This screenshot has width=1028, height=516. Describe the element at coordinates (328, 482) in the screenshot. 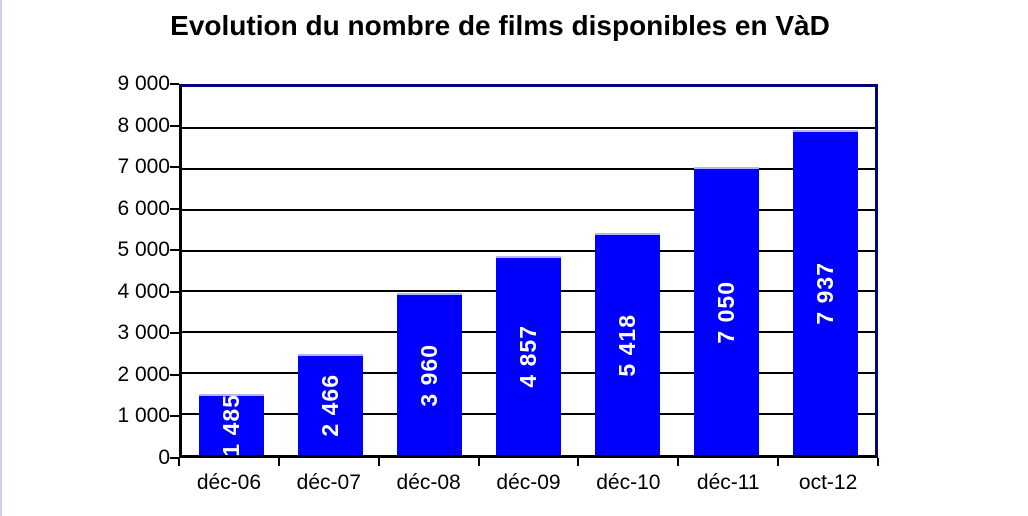

I see `x-axis-tick-label: déc-07` at that location.